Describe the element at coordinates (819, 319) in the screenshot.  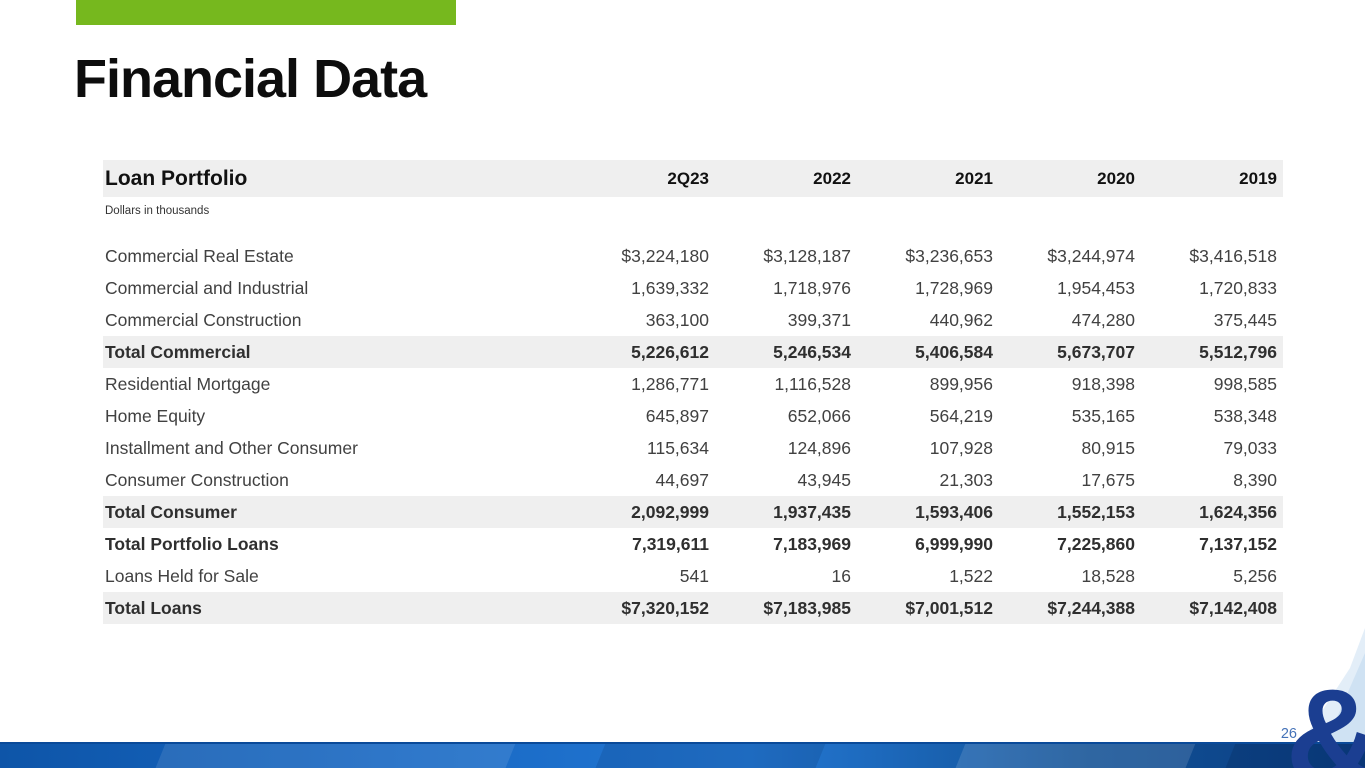
I see `row-value: 399,371` at that location.